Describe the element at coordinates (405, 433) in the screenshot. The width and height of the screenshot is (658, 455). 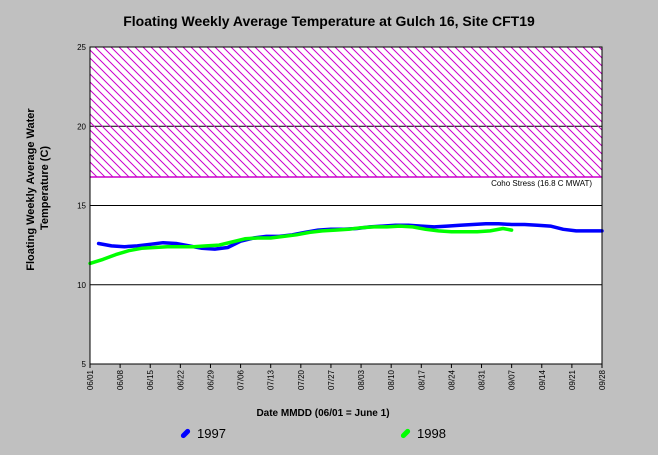
I see `legend-swatch-1998` at that location.